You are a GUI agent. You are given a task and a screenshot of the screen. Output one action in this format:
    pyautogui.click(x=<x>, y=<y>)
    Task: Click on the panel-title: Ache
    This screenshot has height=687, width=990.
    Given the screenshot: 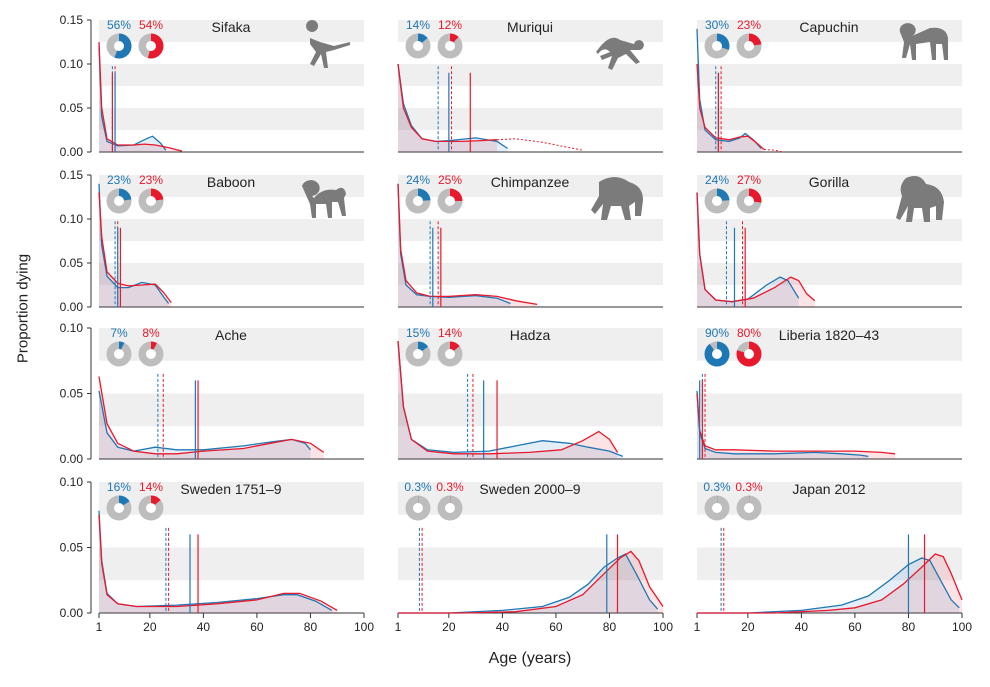 What is the action you would take?
    pyautogui.click(x=231, y=335)
    